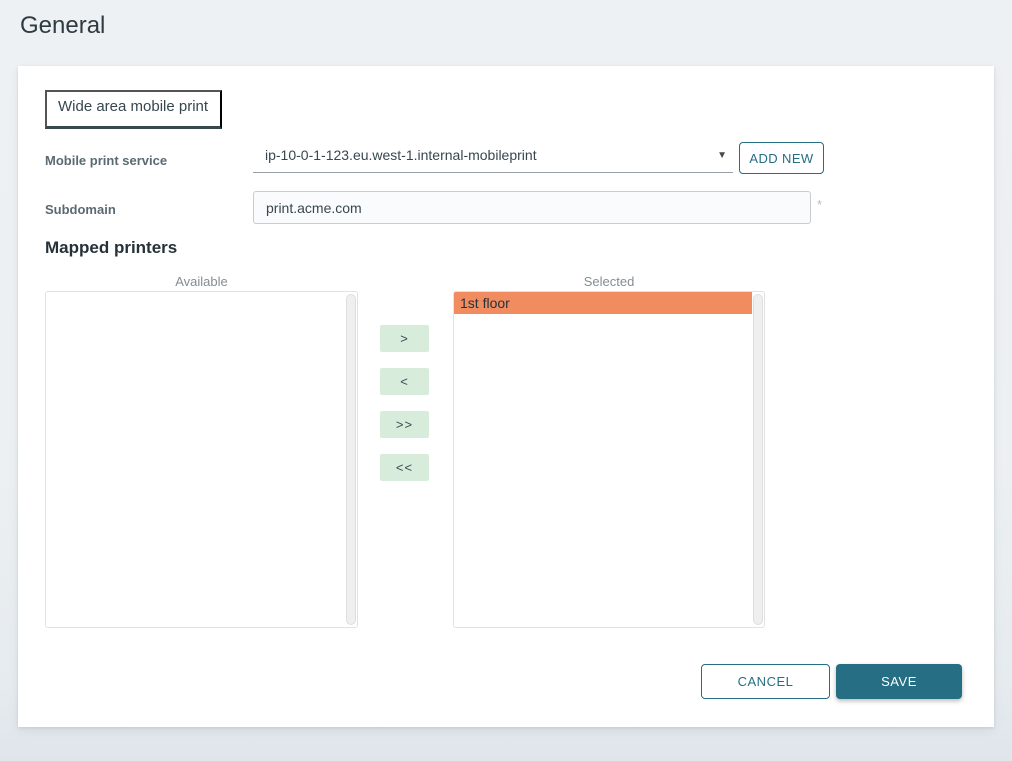 The height and width of the screenshot is (761, 1012). I want to click on add-new-button: ADD NEW, so click(781, 158).